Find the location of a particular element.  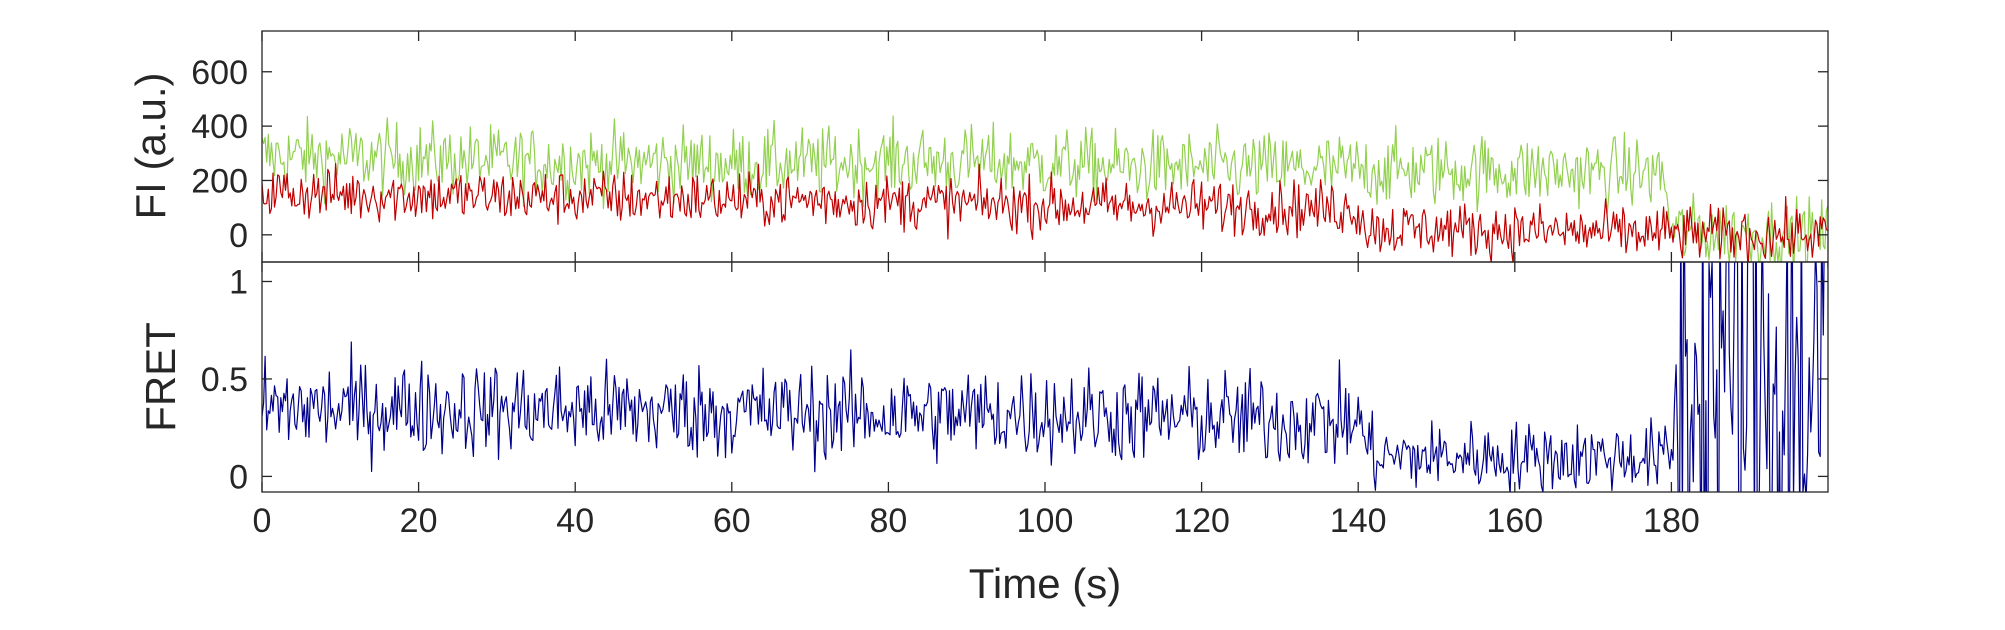

x-tick-label: 40 is located at coordinates (575, 521).